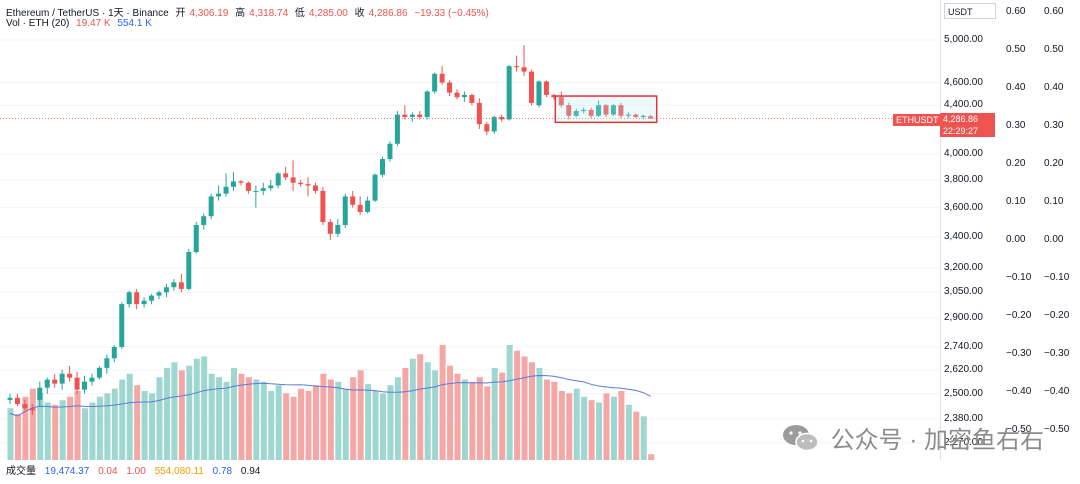  Describe the element at coordinates (963, 236) in the screenshot. I see `price-tick-label: 3,400.00` at that location.